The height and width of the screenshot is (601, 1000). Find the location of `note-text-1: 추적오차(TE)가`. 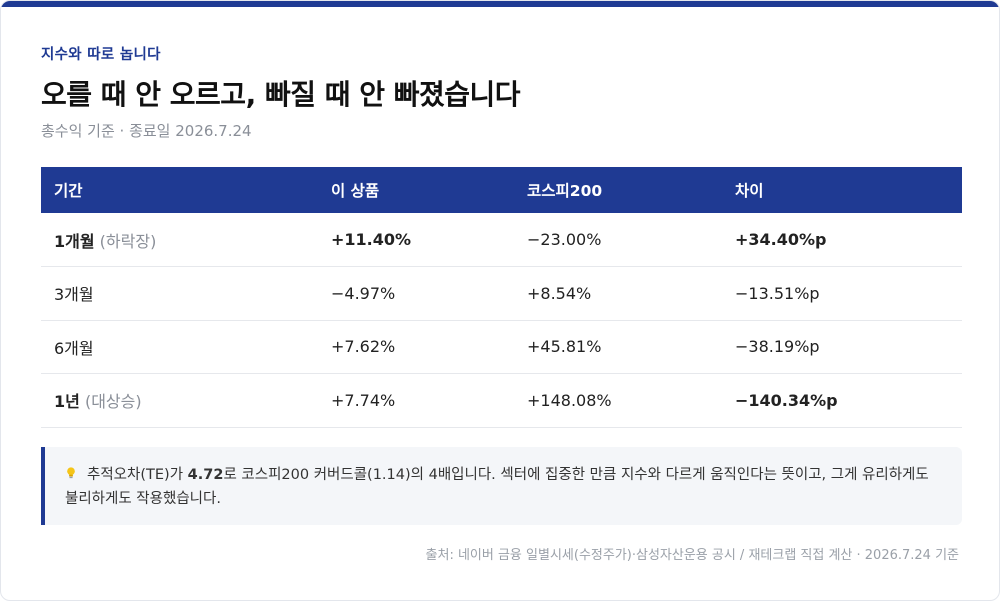

note-text-1: 추적오차(TE)가 is located at coordinates (137, 475).